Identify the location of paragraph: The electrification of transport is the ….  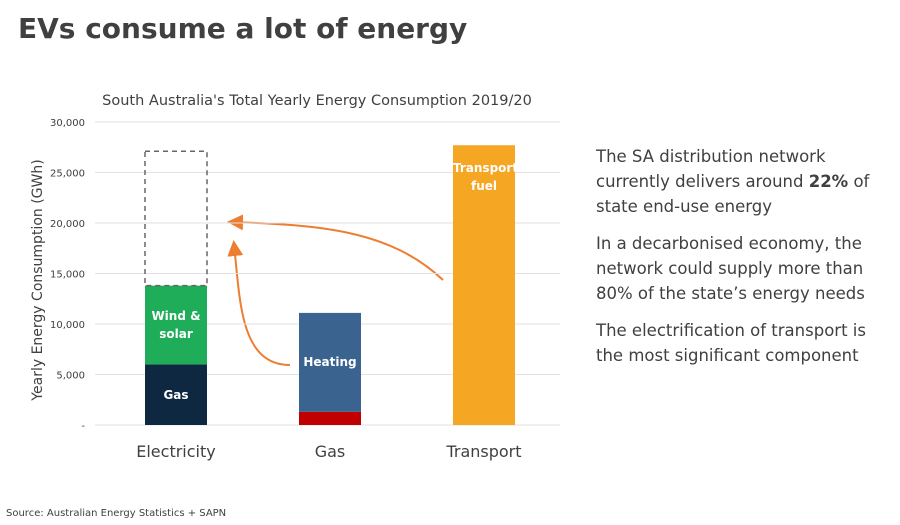
(746, 343).